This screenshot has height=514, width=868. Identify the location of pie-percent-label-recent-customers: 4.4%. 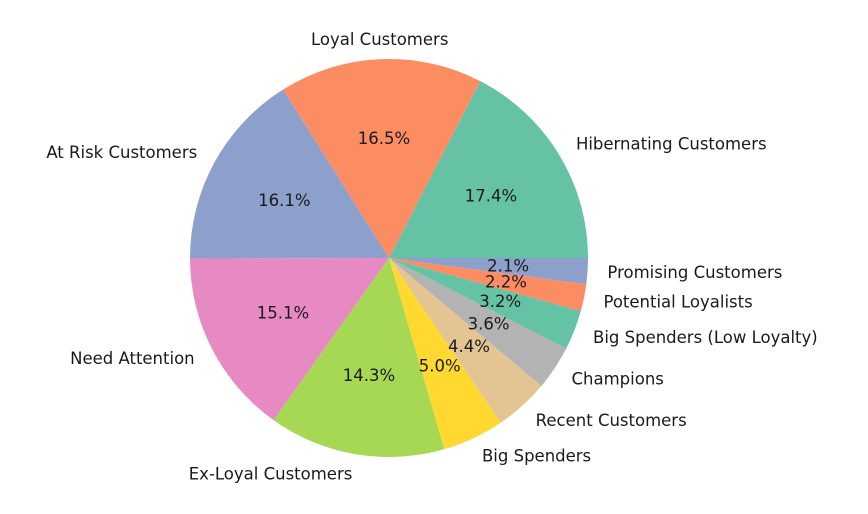
(469, 346).